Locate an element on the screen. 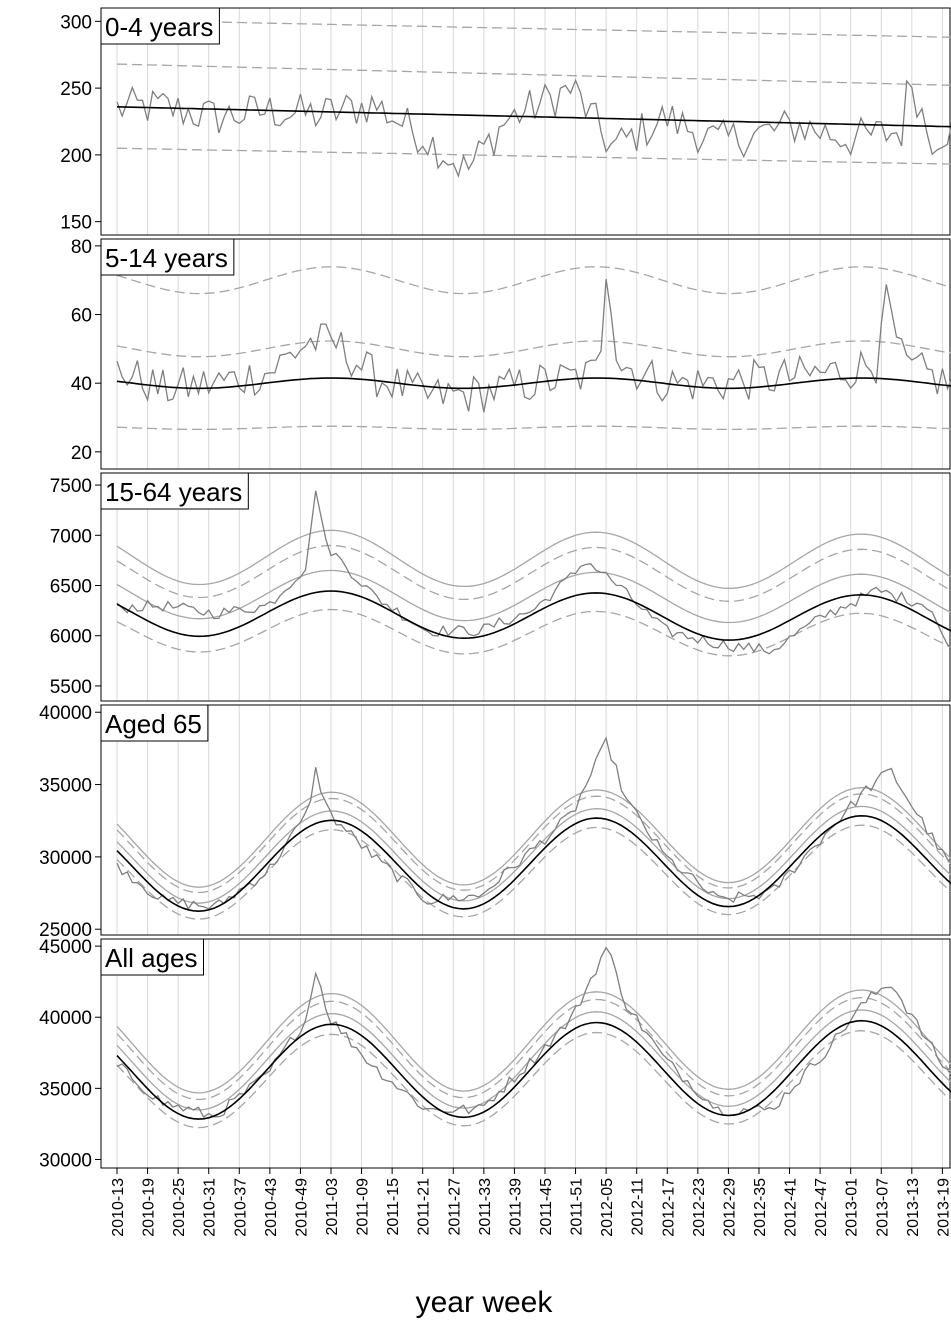 The height and width of the screenshot is (1324, 951). x-tick-label: 2010-19 is located at coordinates (149, 1207).